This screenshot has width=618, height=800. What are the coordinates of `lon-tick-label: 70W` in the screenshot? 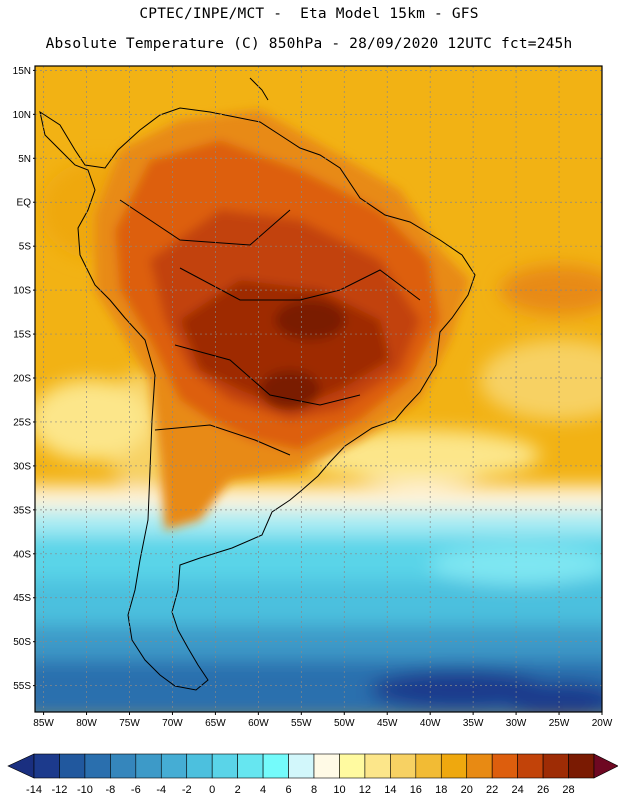 It's located at (172, 723).